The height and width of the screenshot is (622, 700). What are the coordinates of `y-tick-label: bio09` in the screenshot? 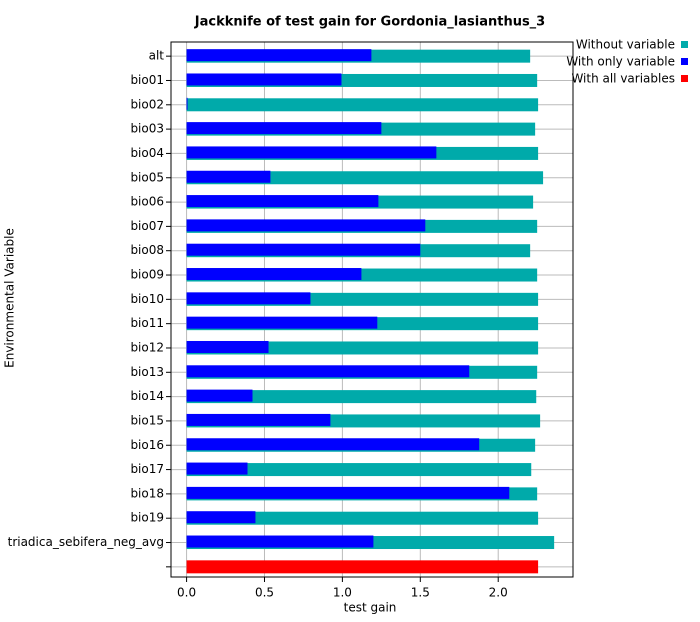 It's located at (147, 275).